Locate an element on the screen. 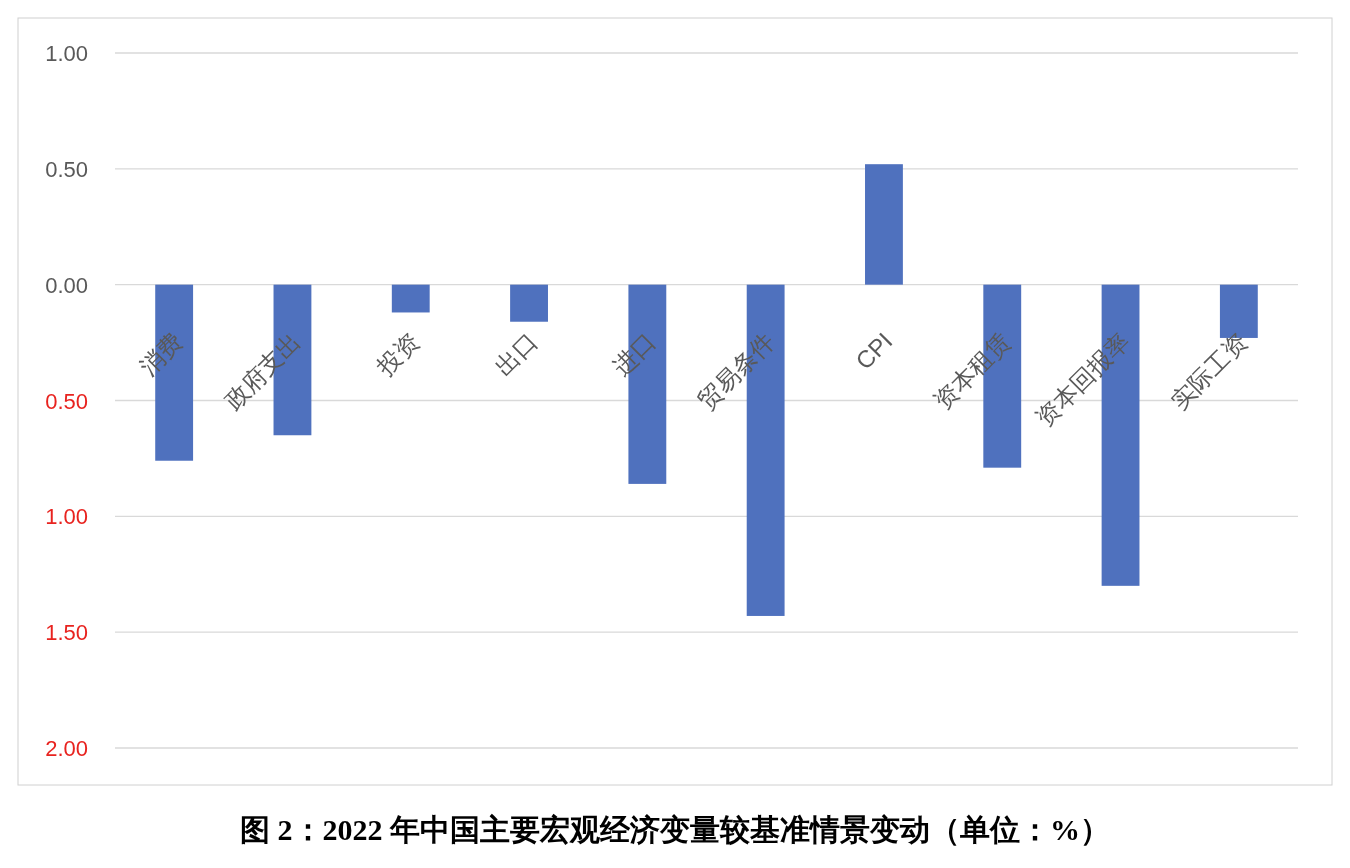  x-tick-label: 政府支出 is located at coordinates (262, 371).